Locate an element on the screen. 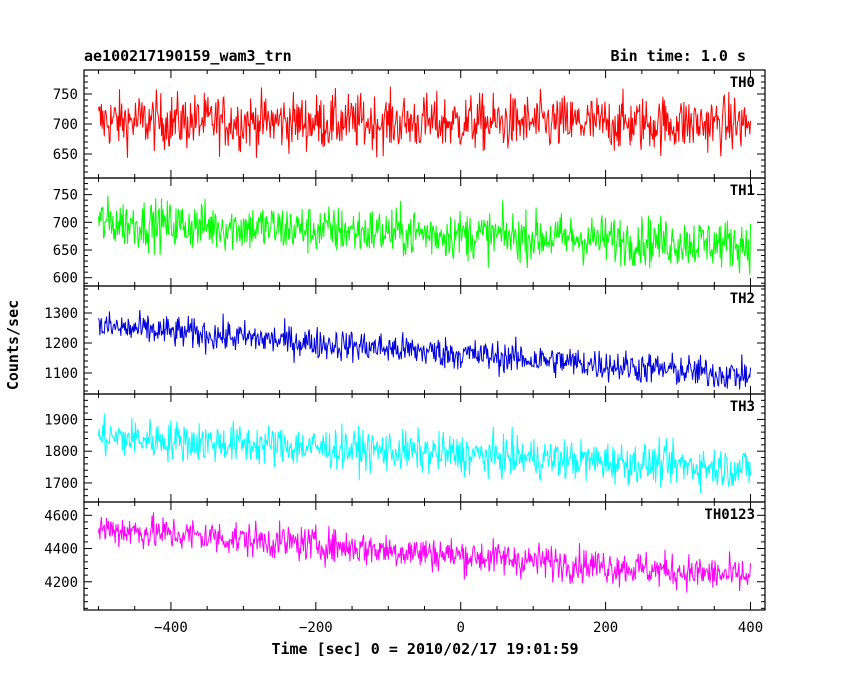 This screenshot has width=850, height=680. series-line-th3 is located at coordinates (424, 453).